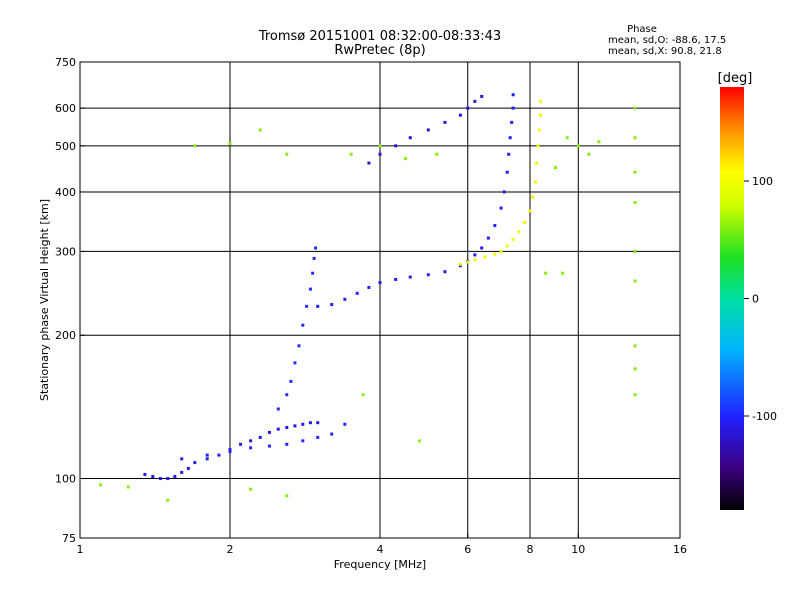 The width and height of the screenshot is (800, 600). Describe the element at coordinates (65, 108) in the screenshot. I see `y-tick-label: 600` at that location.